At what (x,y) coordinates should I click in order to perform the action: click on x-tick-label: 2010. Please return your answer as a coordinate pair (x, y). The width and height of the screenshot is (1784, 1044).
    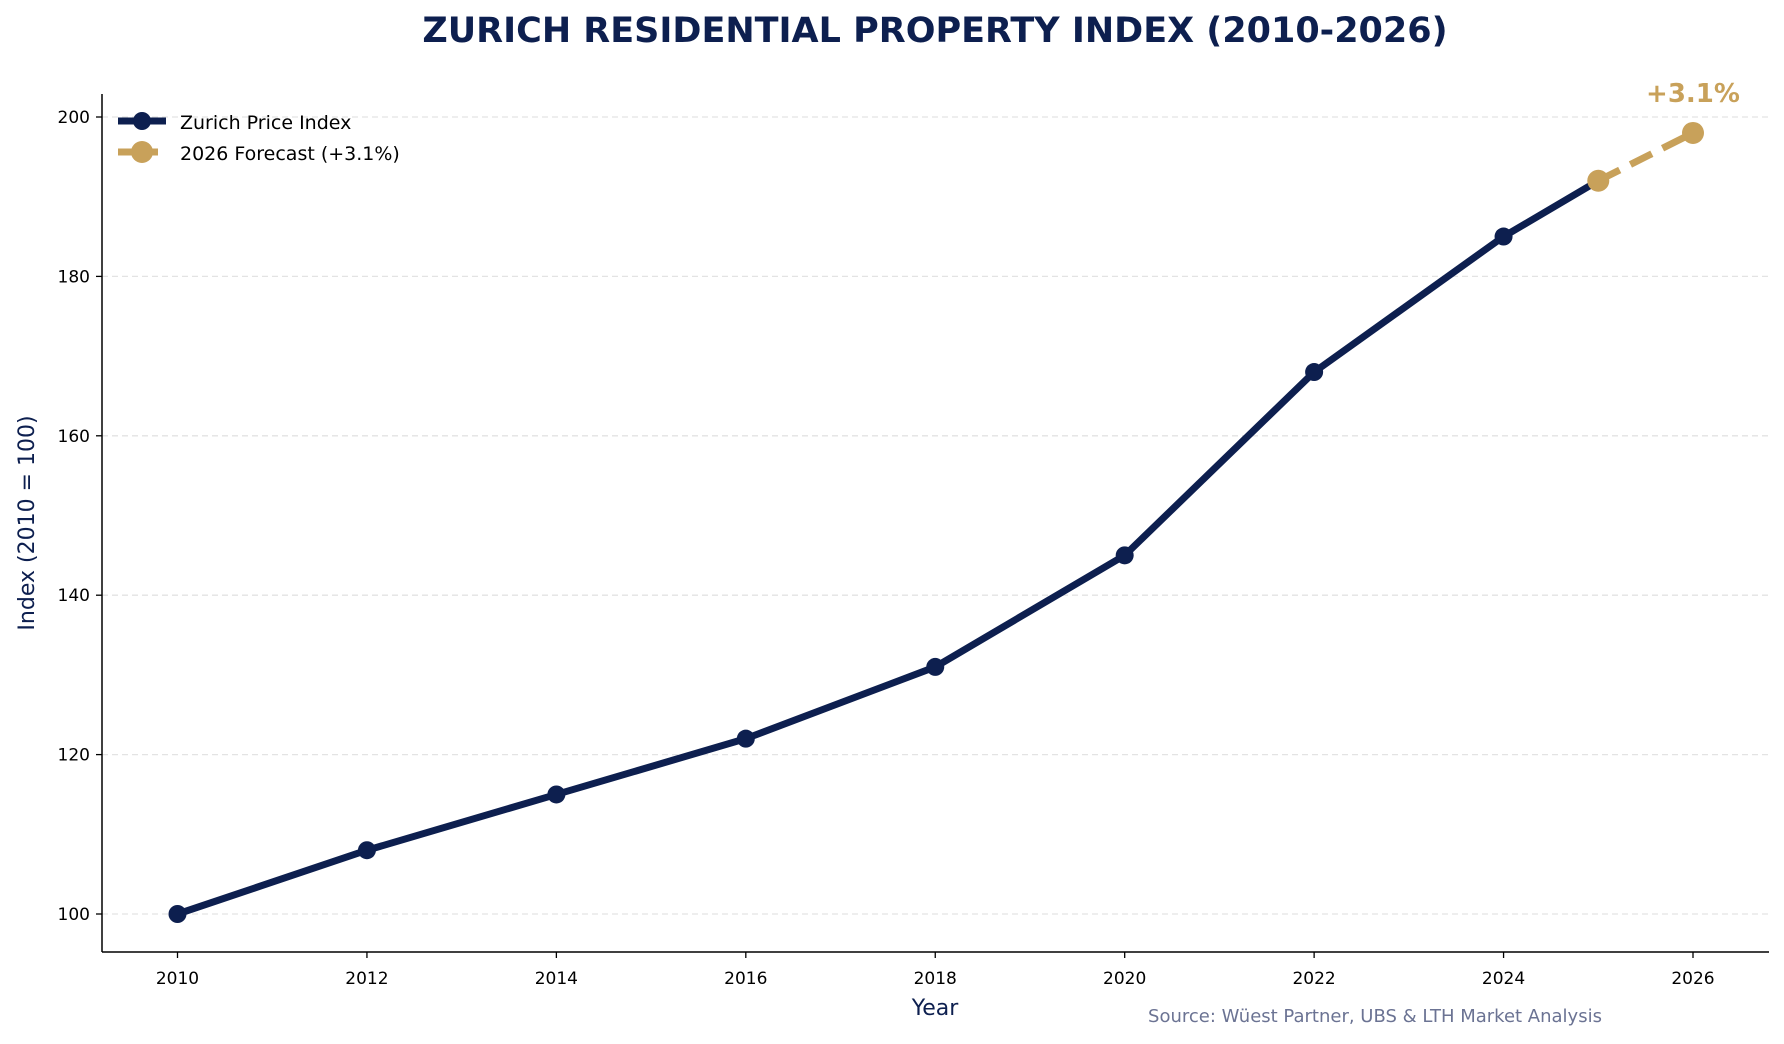
    Looking at the image, I should click on (177, 979).